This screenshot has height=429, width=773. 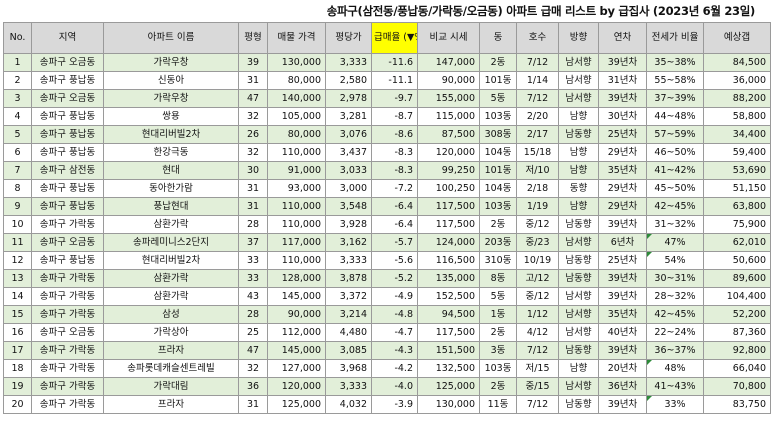 What do you see at coordinates (171, 206) in the screenshot?
I see `cell-apt-name: 풍납현대` at bounding box center [171, 206].